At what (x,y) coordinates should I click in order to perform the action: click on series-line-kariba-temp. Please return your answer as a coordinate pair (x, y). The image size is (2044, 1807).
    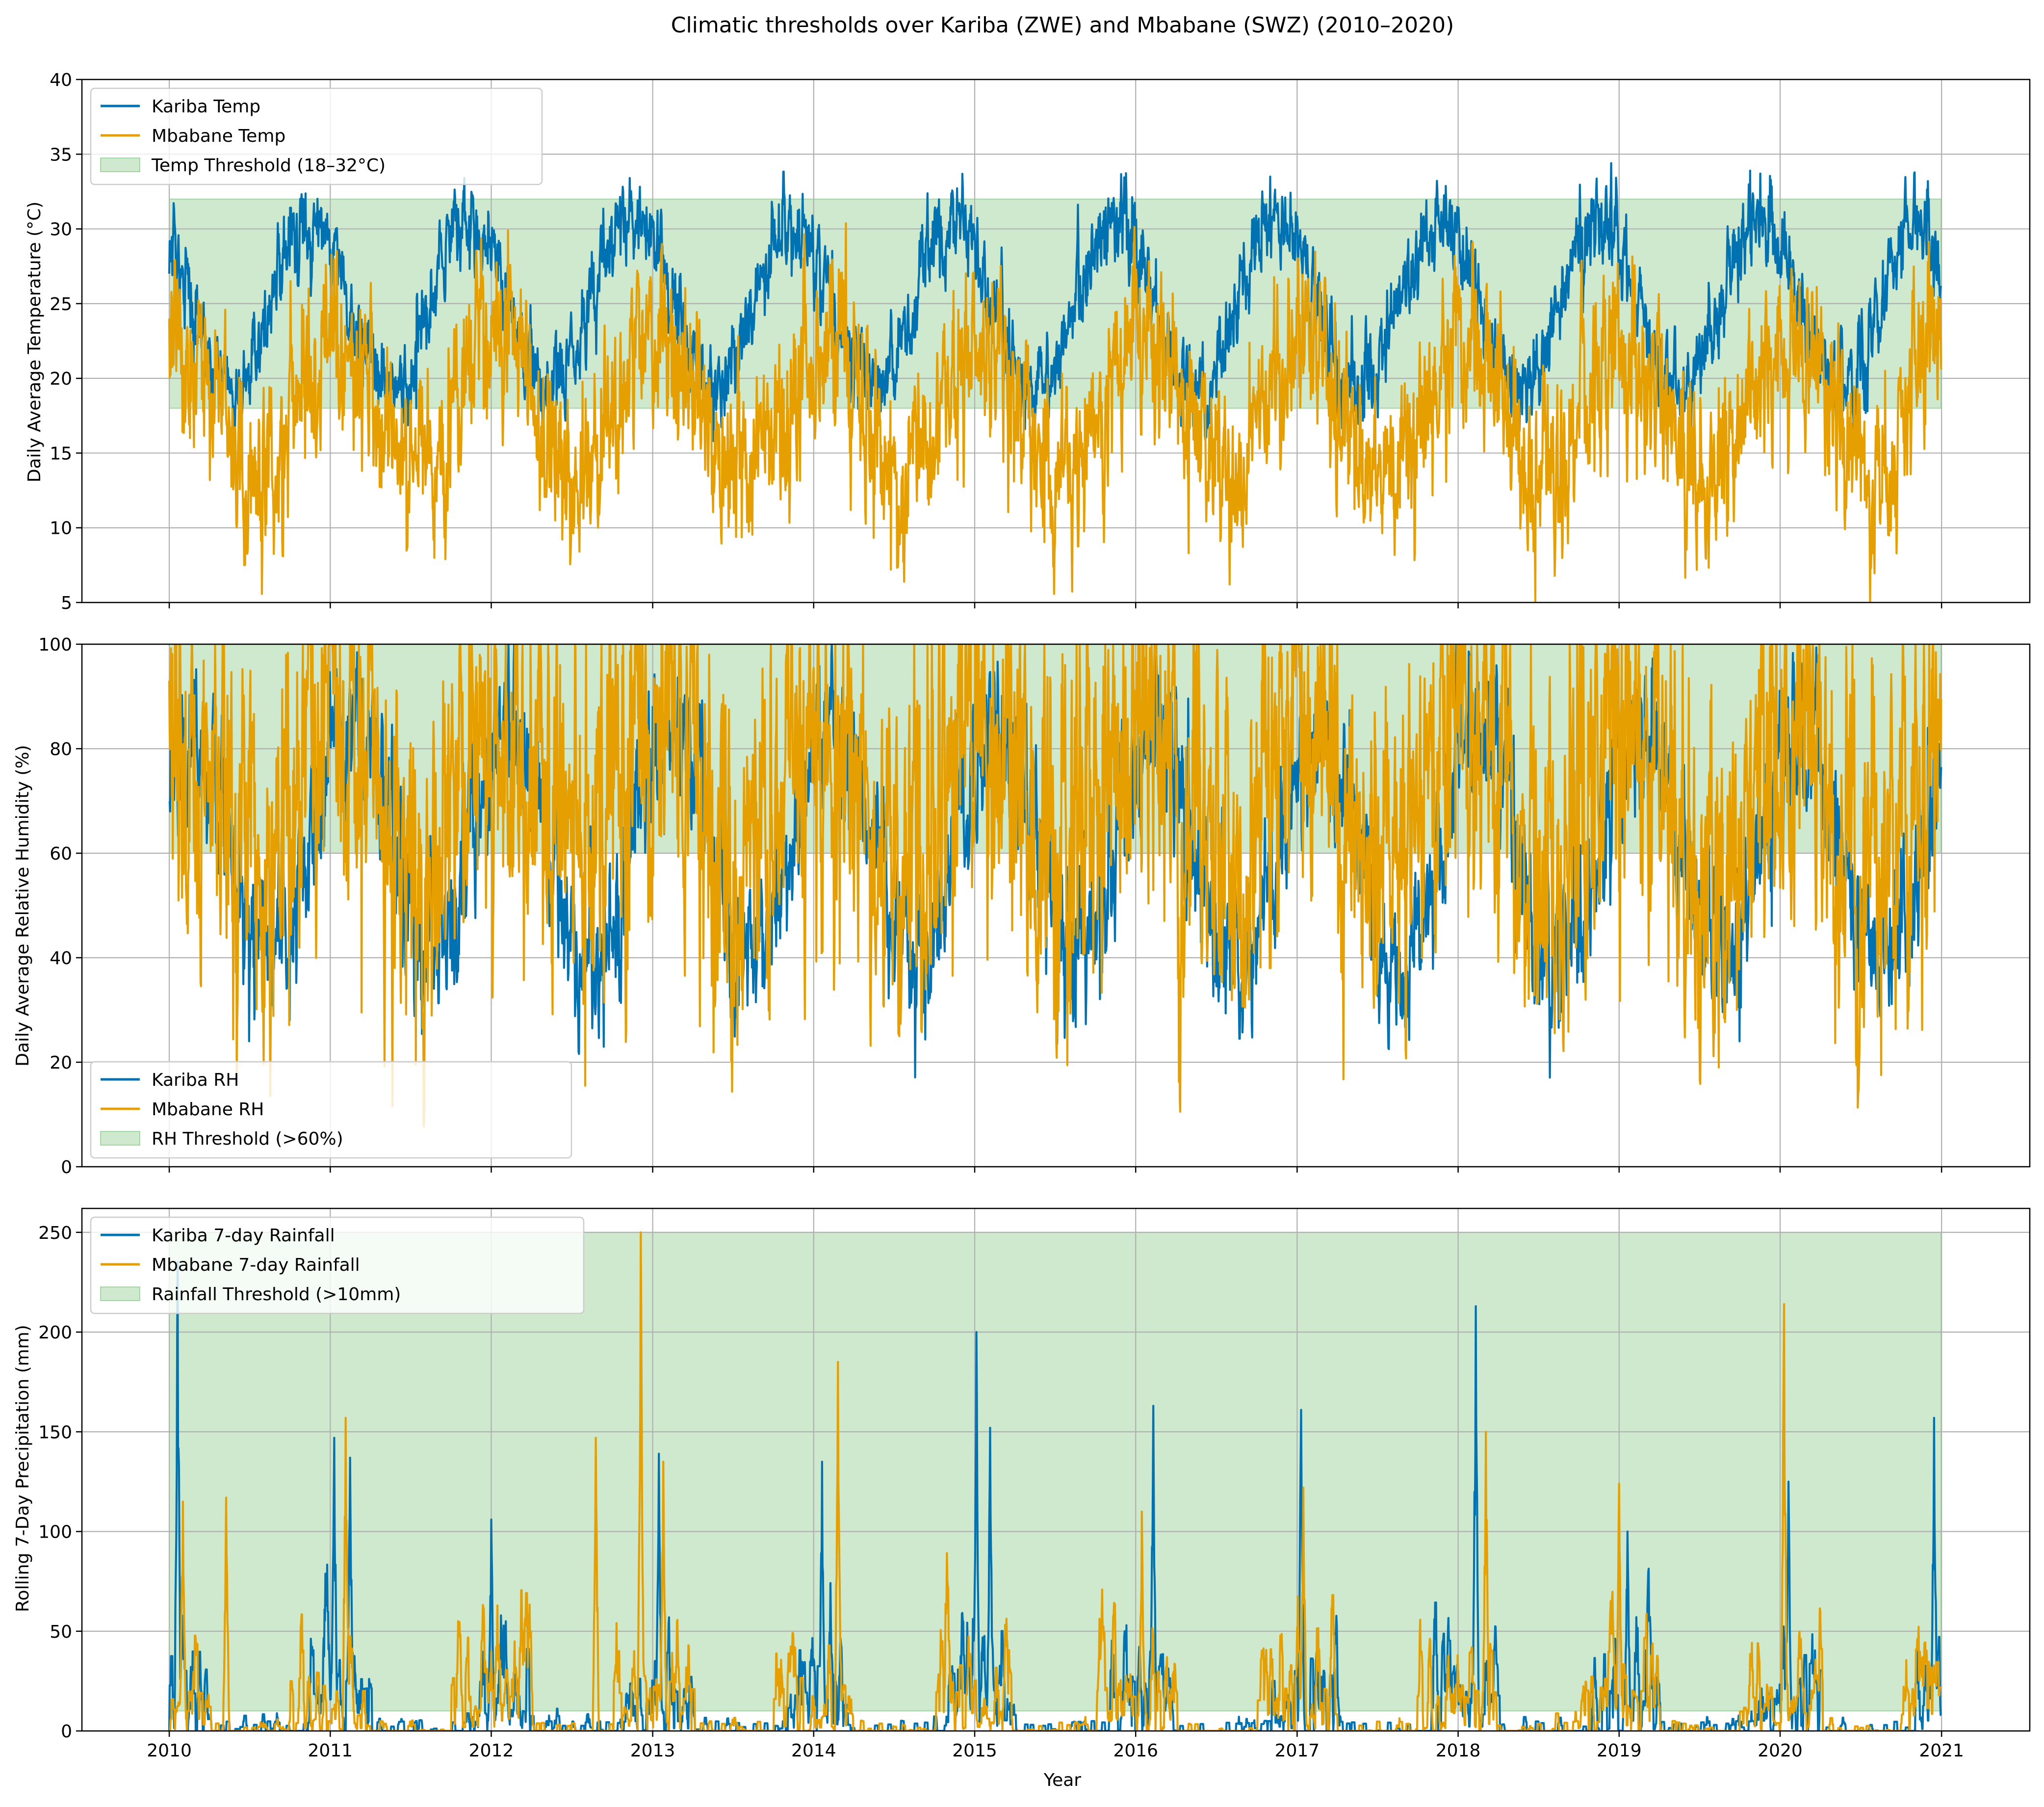
    Looking at the image, I should click on (1055, 307).